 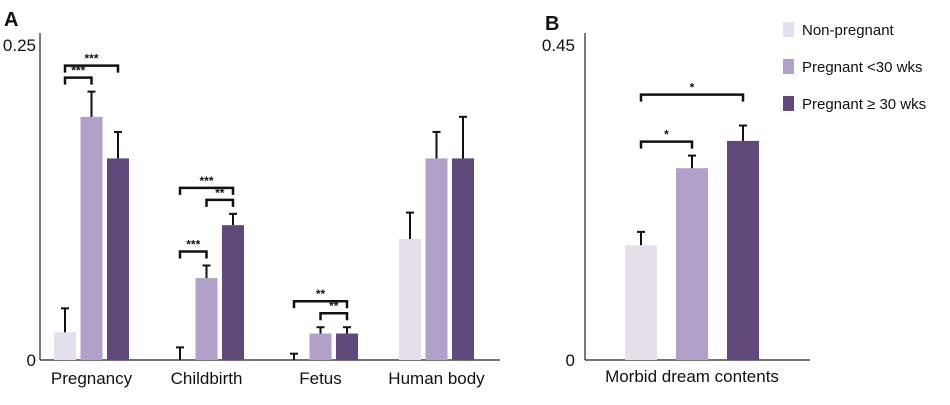 I want to click on panel-b-letter: B, so click(x=552, y=24).